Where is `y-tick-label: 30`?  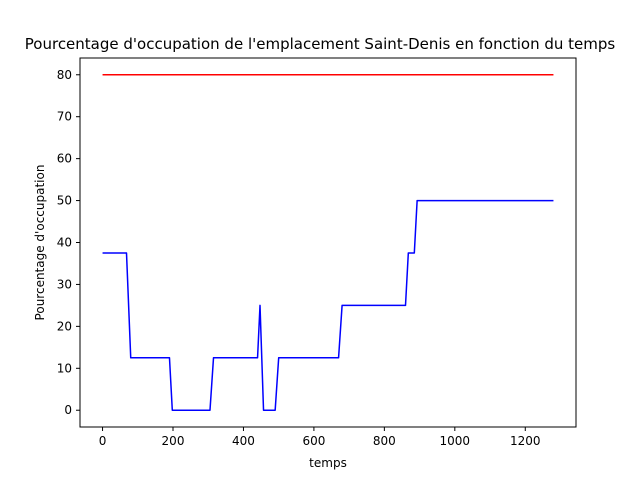 y-tick-label: 30 is located at coordinates (64, 284).